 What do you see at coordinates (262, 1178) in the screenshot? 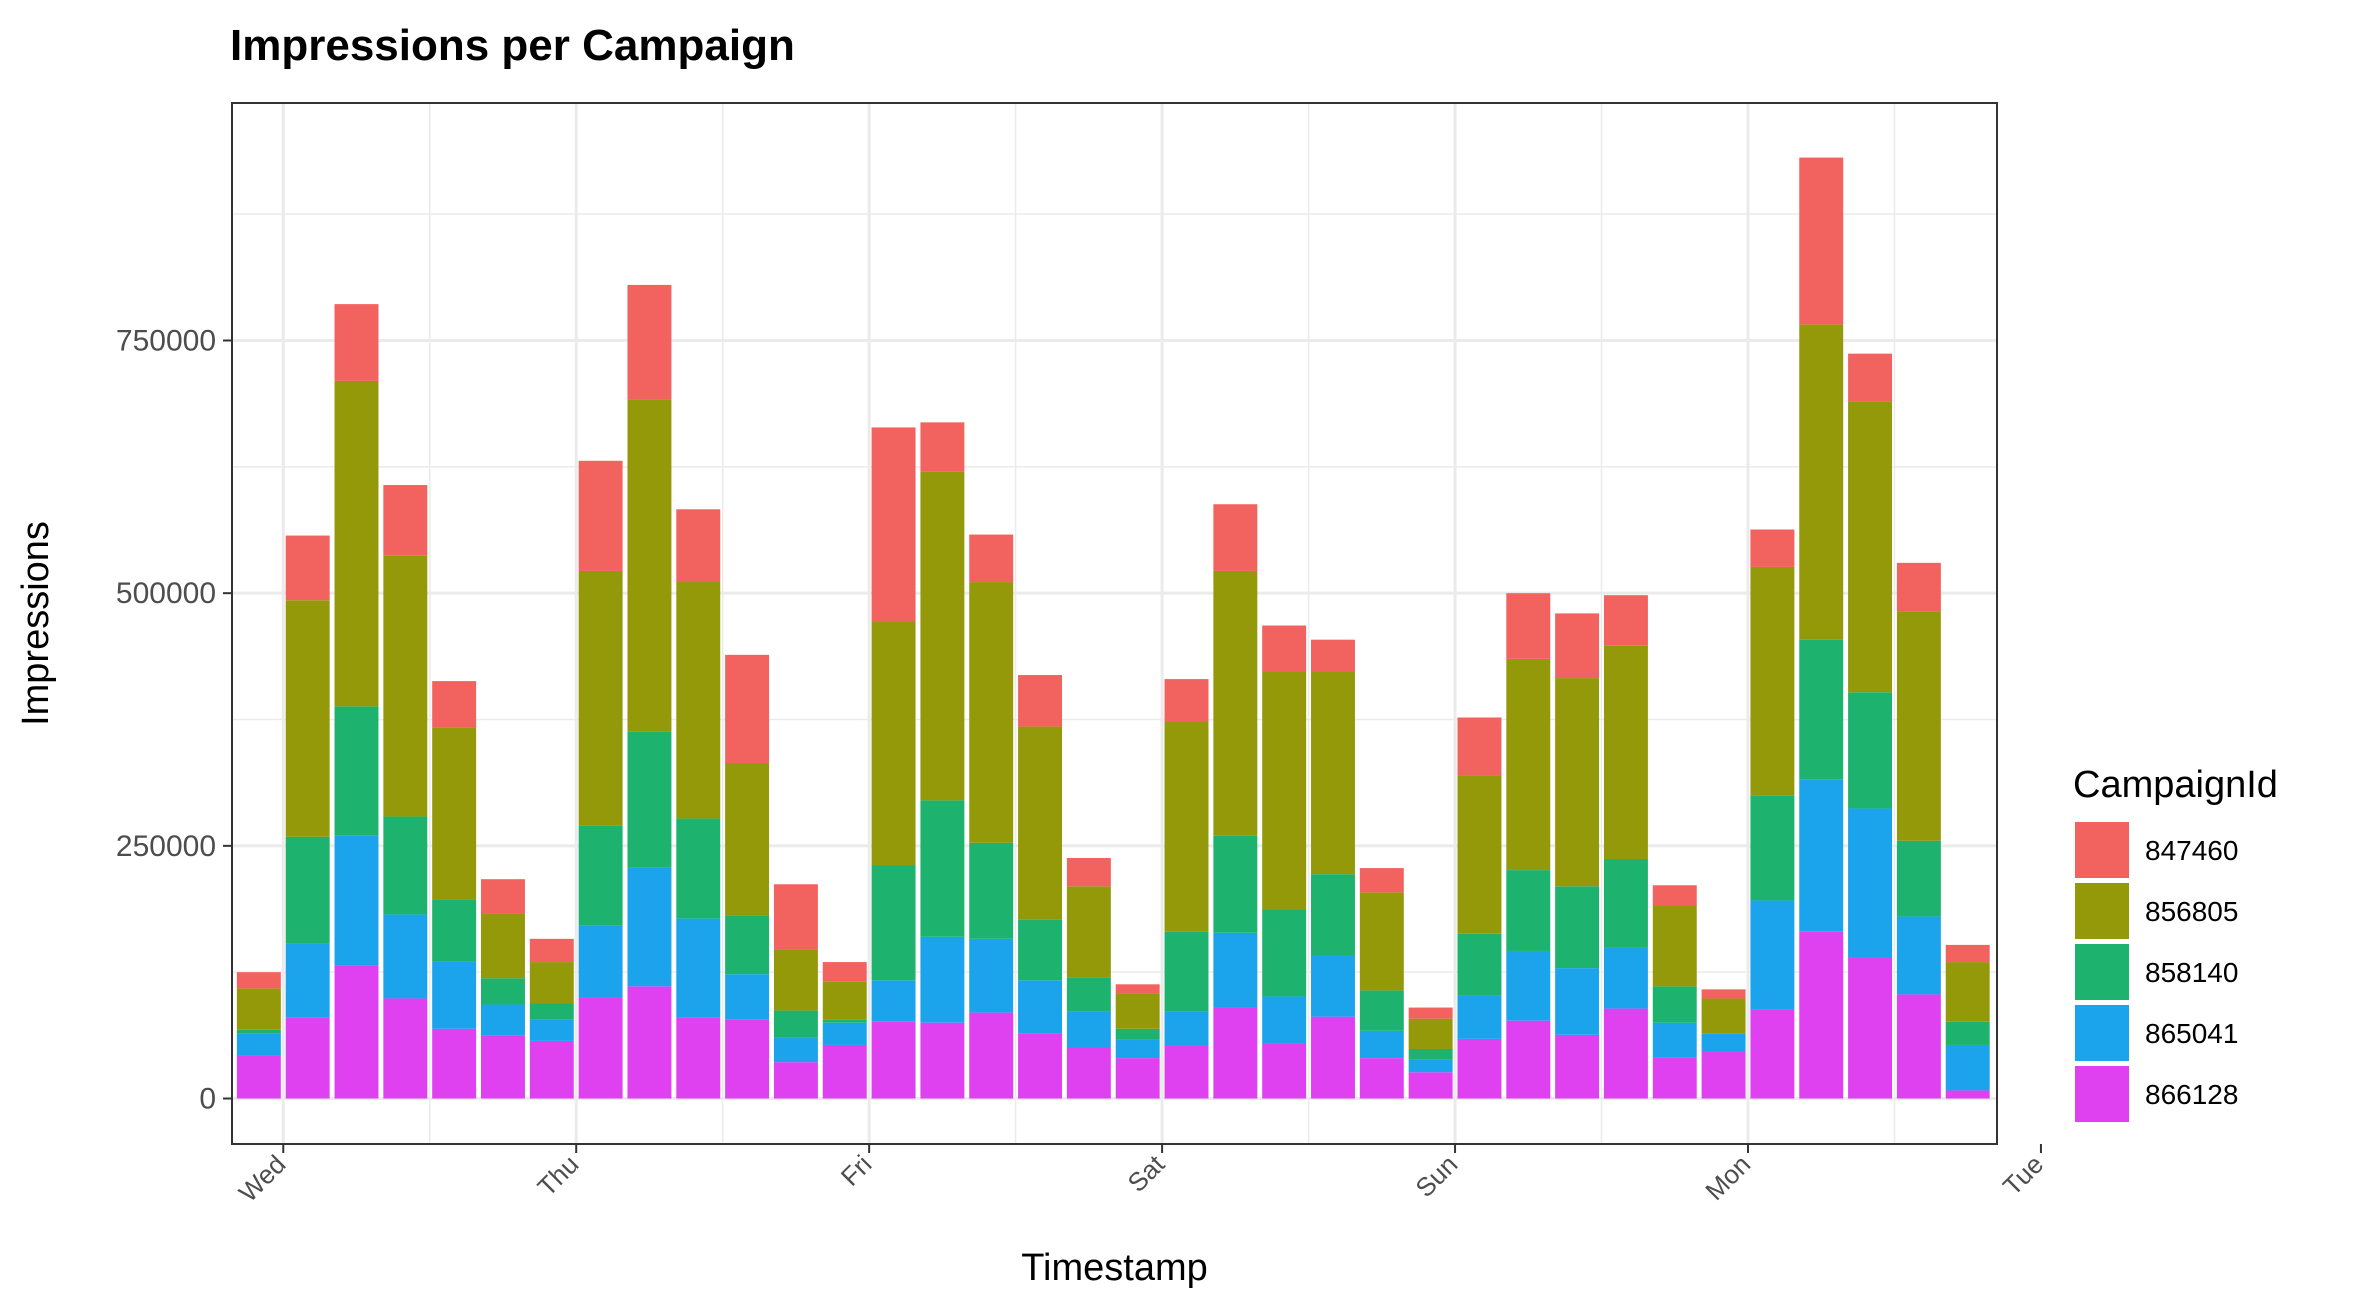
I see `x-tick-label: Wed` at bounding box center [262, 1178].